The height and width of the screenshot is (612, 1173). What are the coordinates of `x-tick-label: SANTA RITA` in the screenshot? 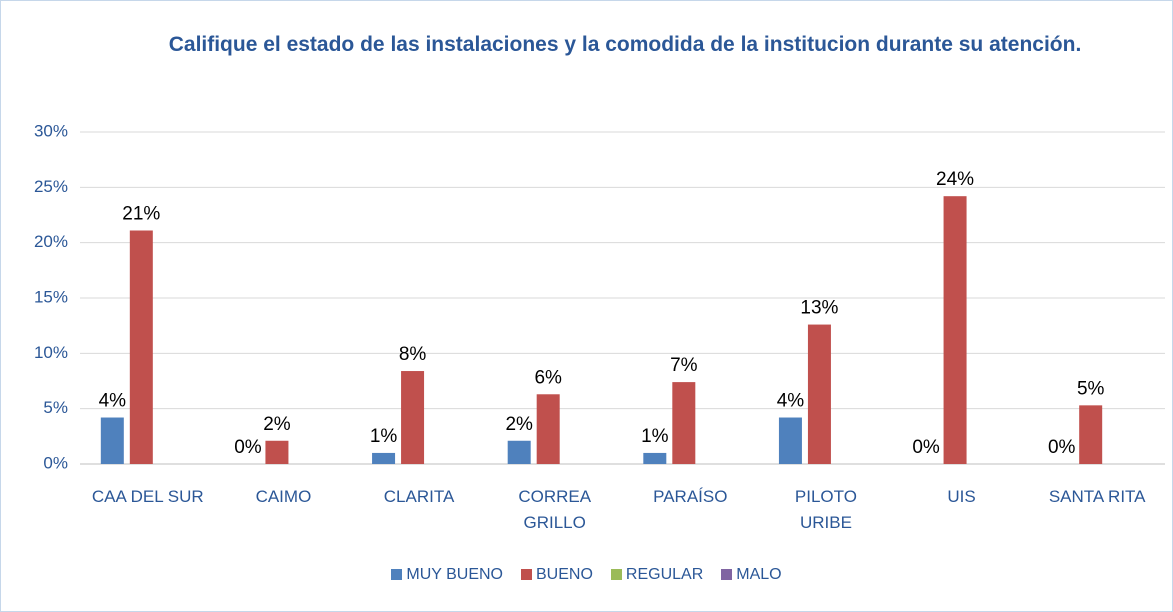 It's located at (1097, 496).